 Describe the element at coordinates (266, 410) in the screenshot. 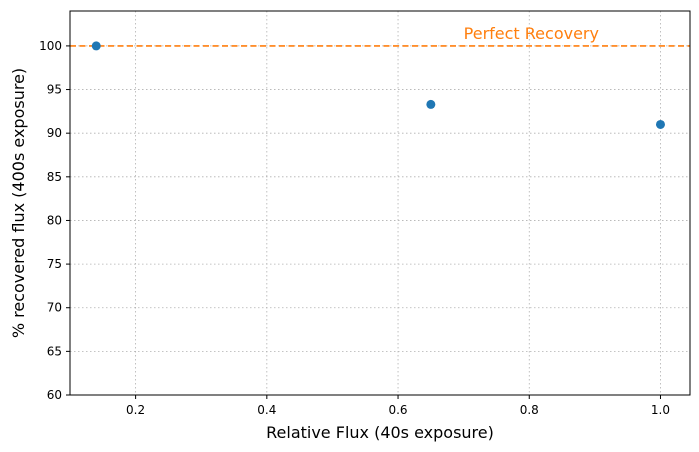

I see `x-tick-label: 0.4` at that location.